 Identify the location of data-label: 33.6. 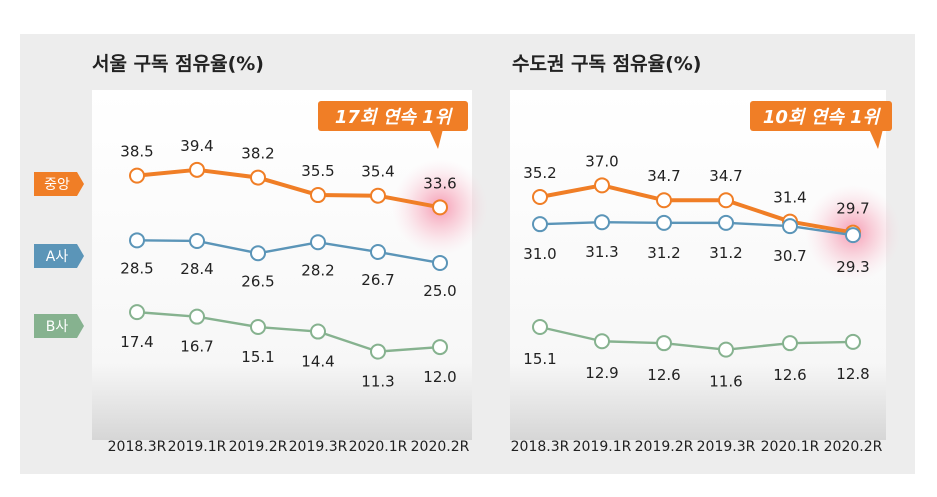
(439, 183).